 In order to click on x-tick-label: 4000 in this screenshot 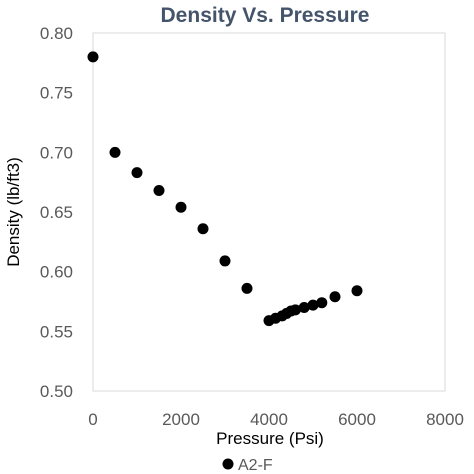, I will do `click(269, 419)`.